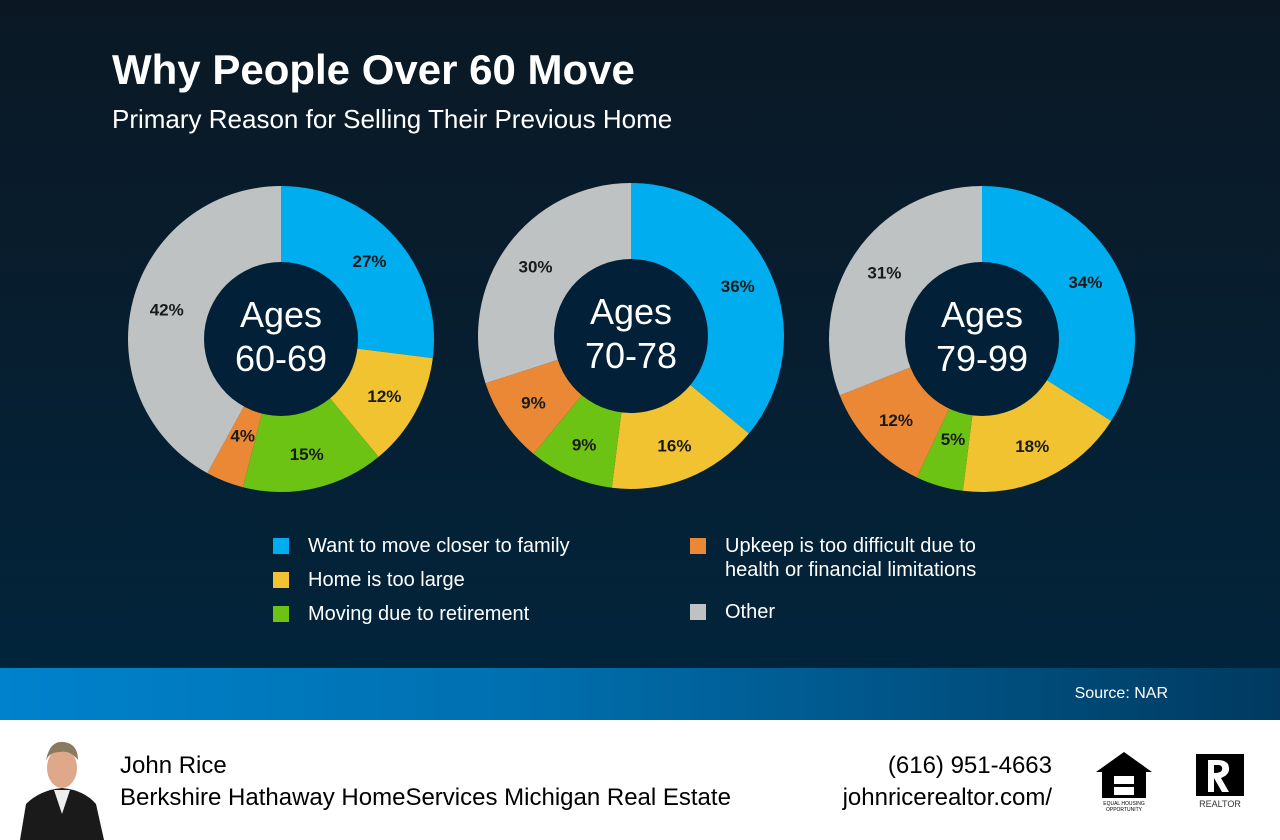  Describe the element at coordinates (1124, 804) in the screenshot. I see `svg-text: EQUAL HOUSING` at that location.